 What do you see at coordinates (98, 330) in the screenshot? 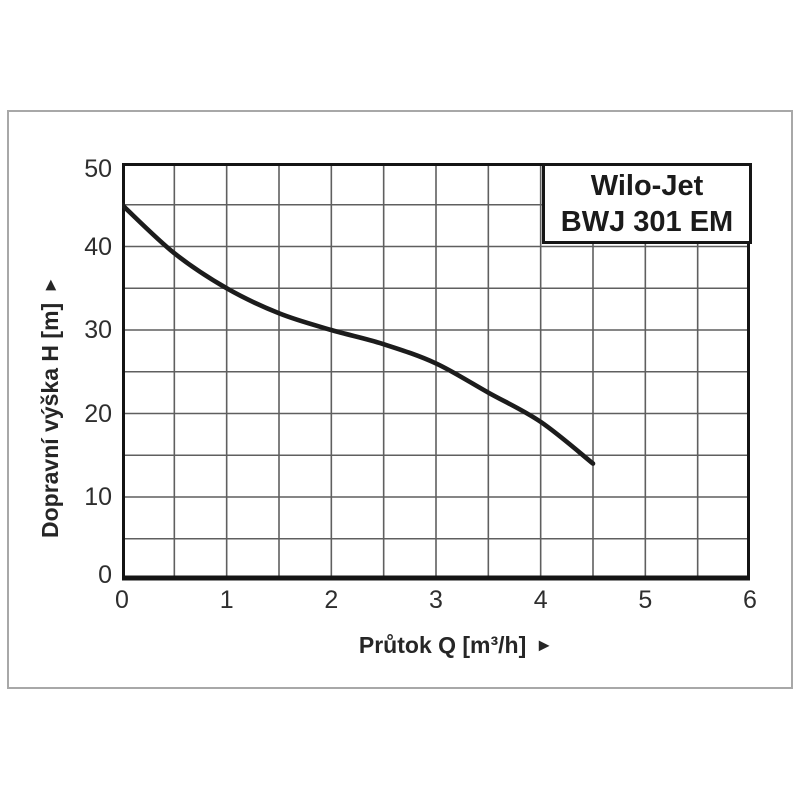
I see `y-tick-label: 30` at bounding box center [98, 330].